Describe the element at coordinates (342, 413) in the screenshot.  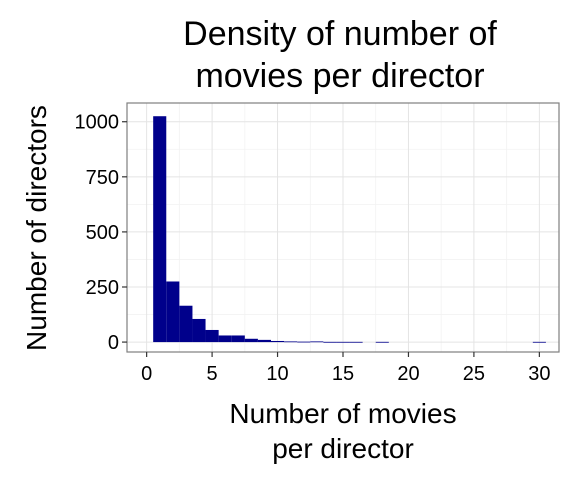
I see `x-axis-title-line-1: Number of movies` at that location.